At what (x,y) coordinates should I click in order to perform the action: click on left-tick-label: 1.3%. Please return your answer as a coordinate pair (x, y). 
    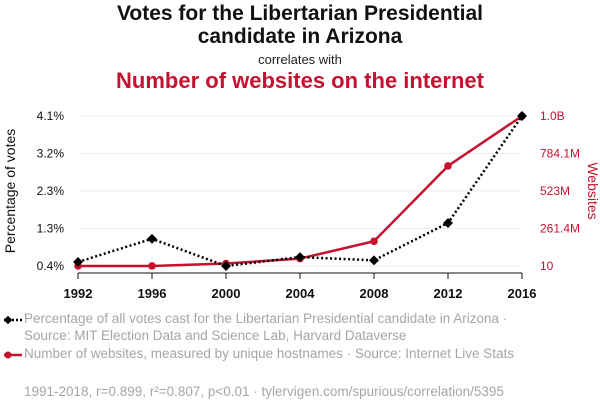
    Looking at the image, I should click on (51, 229).